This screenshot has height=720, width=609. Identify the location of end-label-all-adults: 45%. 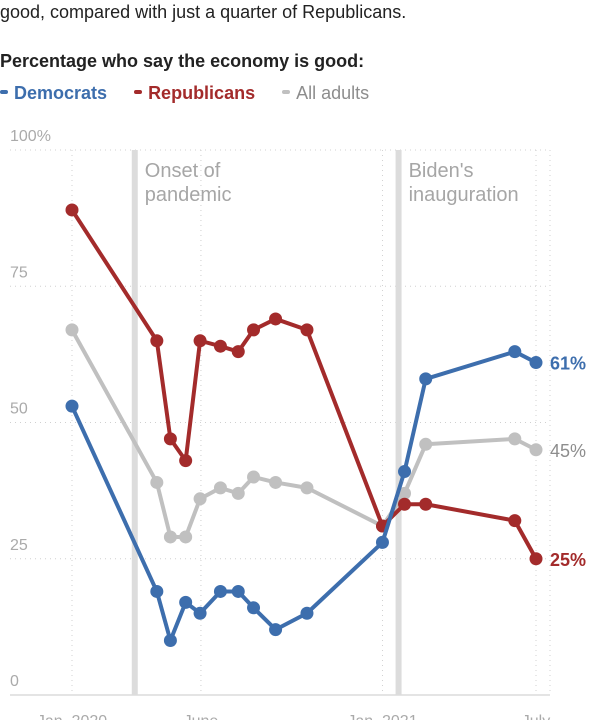
(568, 451).